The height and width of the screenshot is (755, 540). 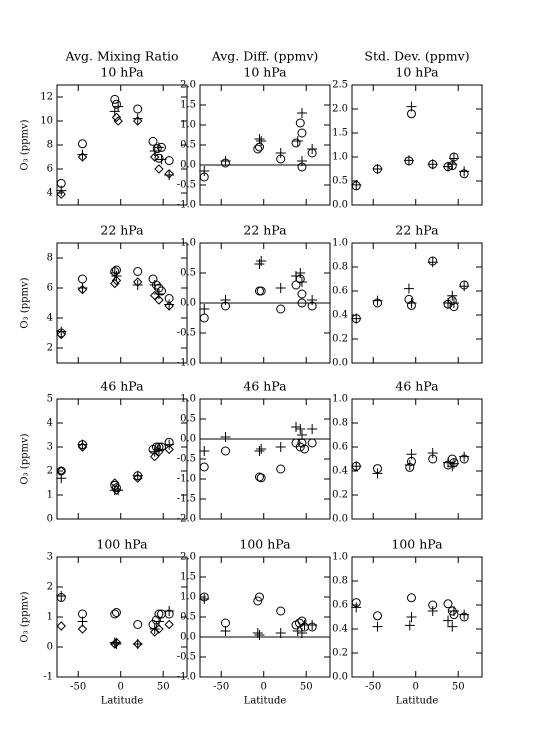 I want to click on y-tick-label: 2, so click(x=50, y=587).